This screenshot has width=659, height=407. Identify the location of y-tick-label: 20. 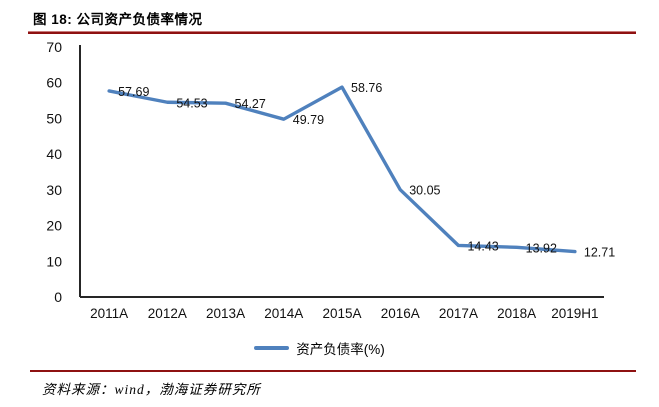
(54, 226).